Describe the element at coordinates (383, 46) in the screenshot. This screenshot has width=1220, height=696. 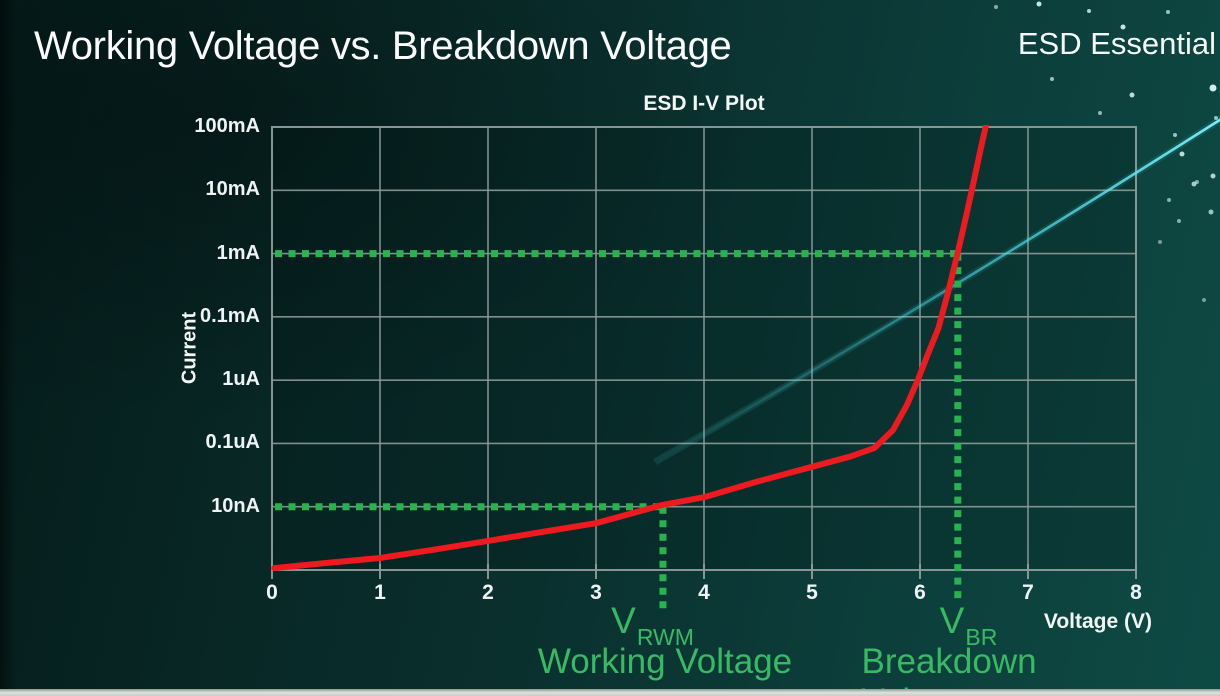
I see `page-title: Working Voltage vs. Breakdown Voltage` at that location.